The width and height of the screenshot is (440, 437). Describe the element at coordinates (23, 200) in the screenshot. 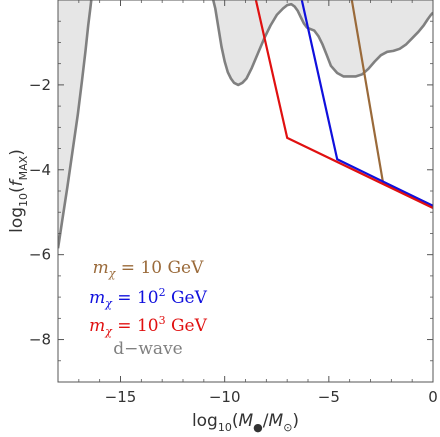

I see `y-axis-title-part: 10` at that location.